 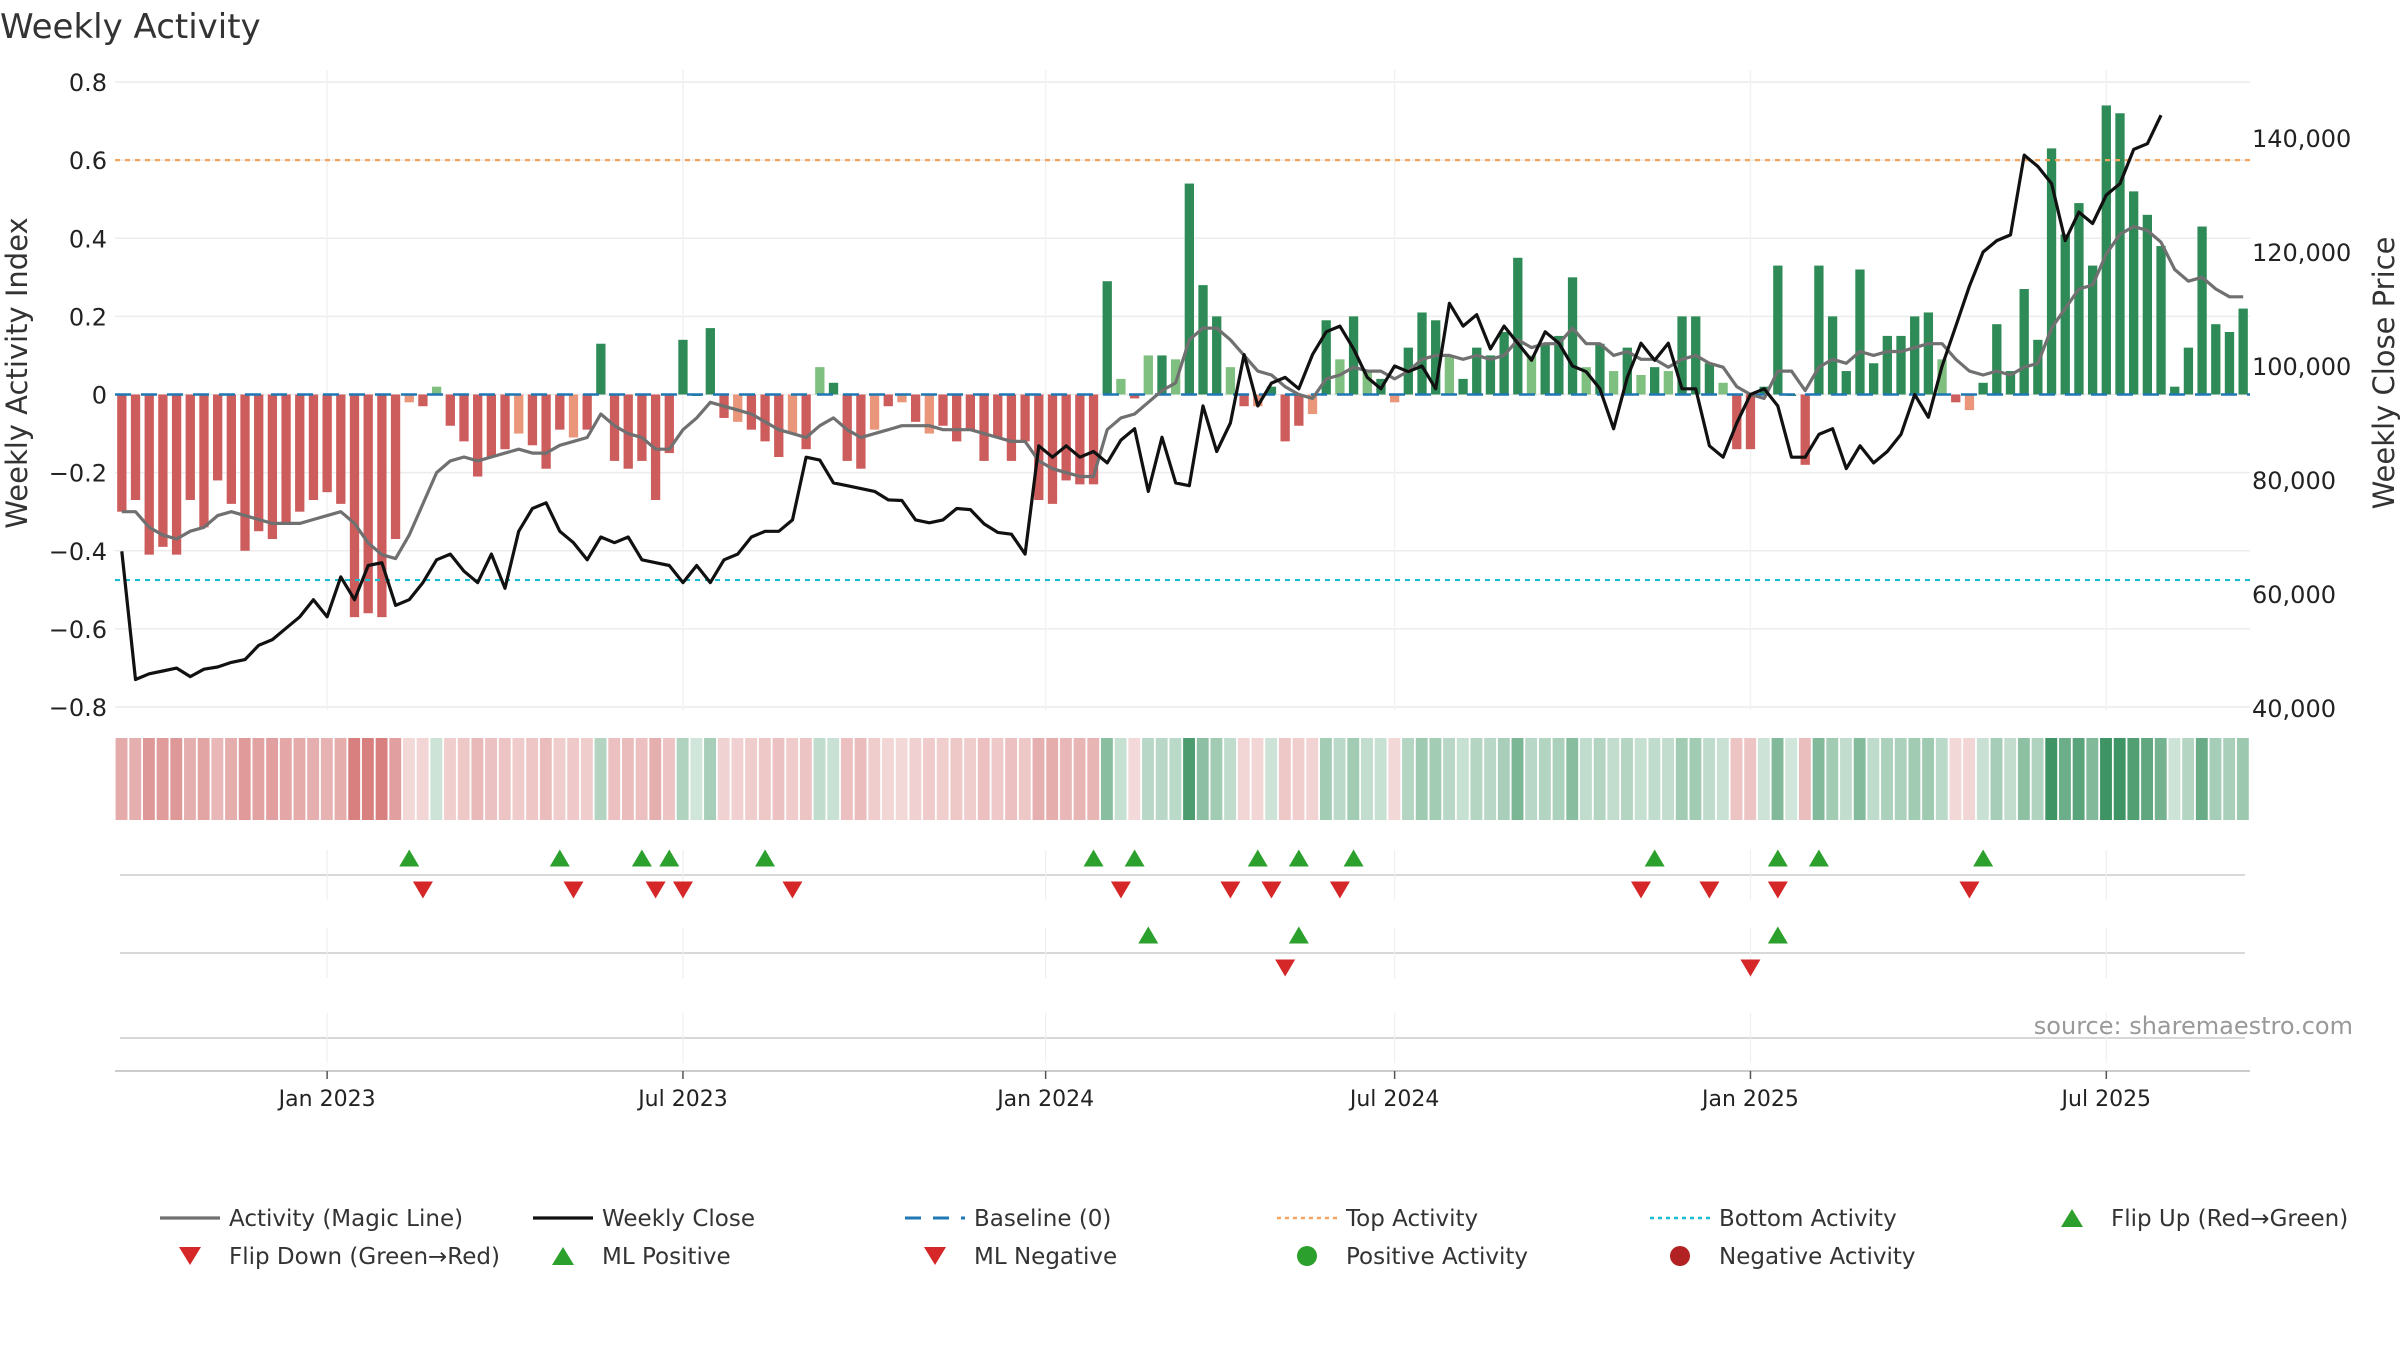 What do you see at coordinates (666, 1257) in the screenshot?
I see `legend-label: ML Positive` at bounding box center [666, 1257].